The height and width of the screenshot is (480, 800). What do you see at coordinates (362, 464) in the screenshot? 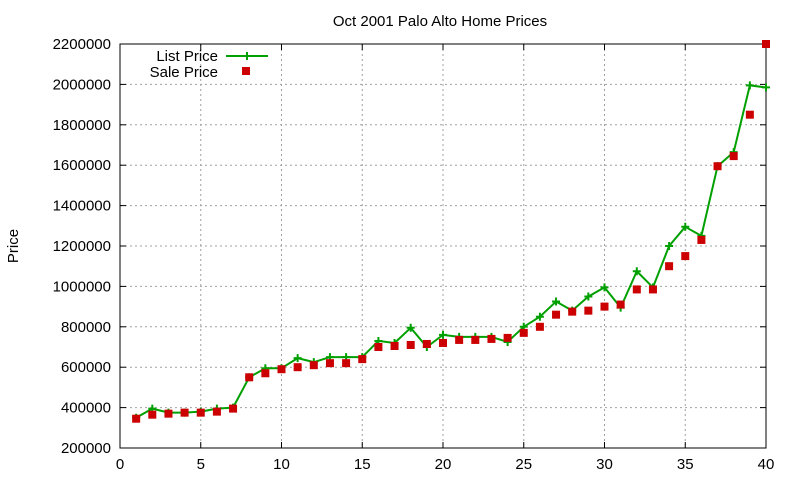
I see `x-tick-label: 15` at bounding box center [362, 464].